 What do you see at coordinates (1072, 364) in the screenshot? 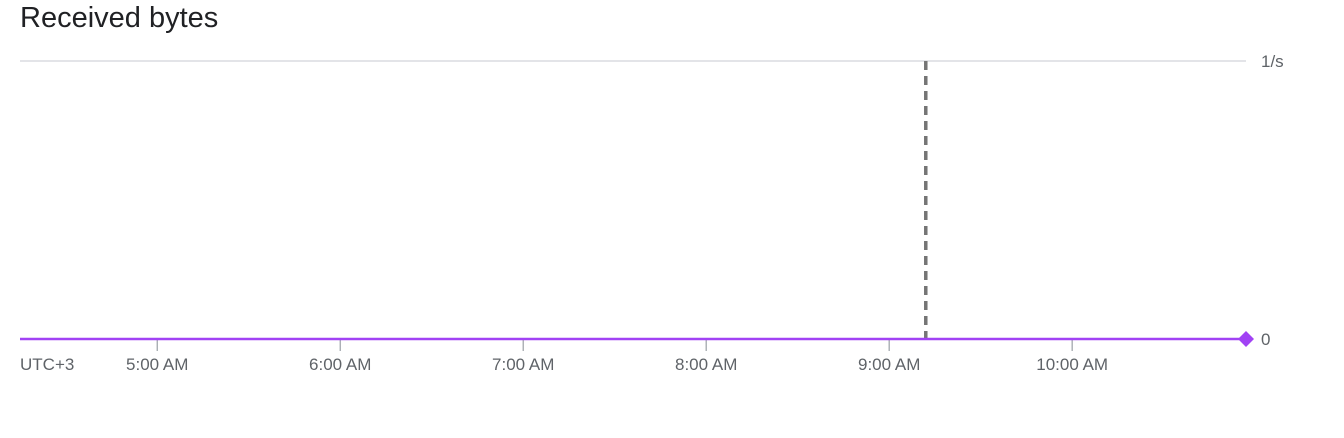
I see `x-tick-label: 10:00 AM` at bounding box center [1072, 364].